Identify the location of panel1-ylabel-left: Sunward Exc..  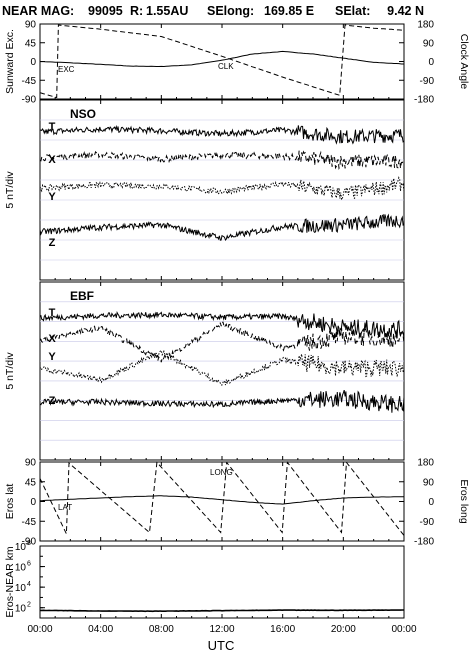
(10, 61).